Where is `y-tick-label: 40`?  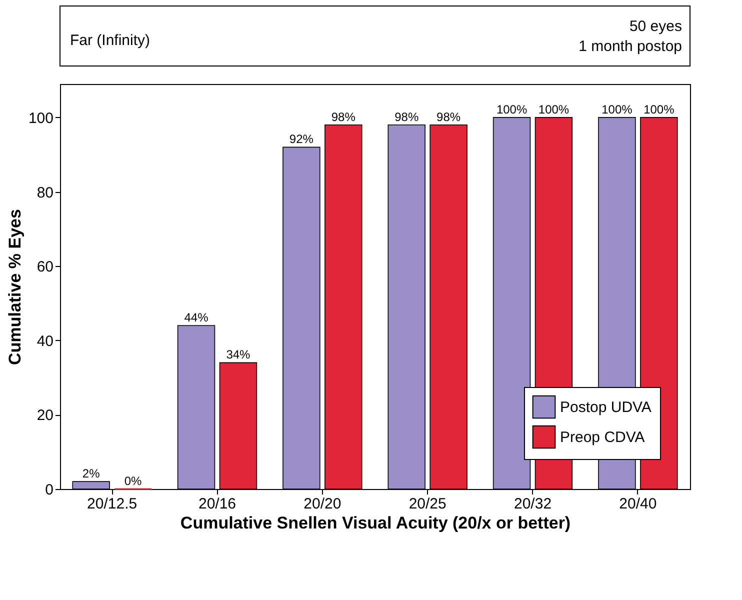 y-tick-label: 40 is located at coordinates (45, 341).